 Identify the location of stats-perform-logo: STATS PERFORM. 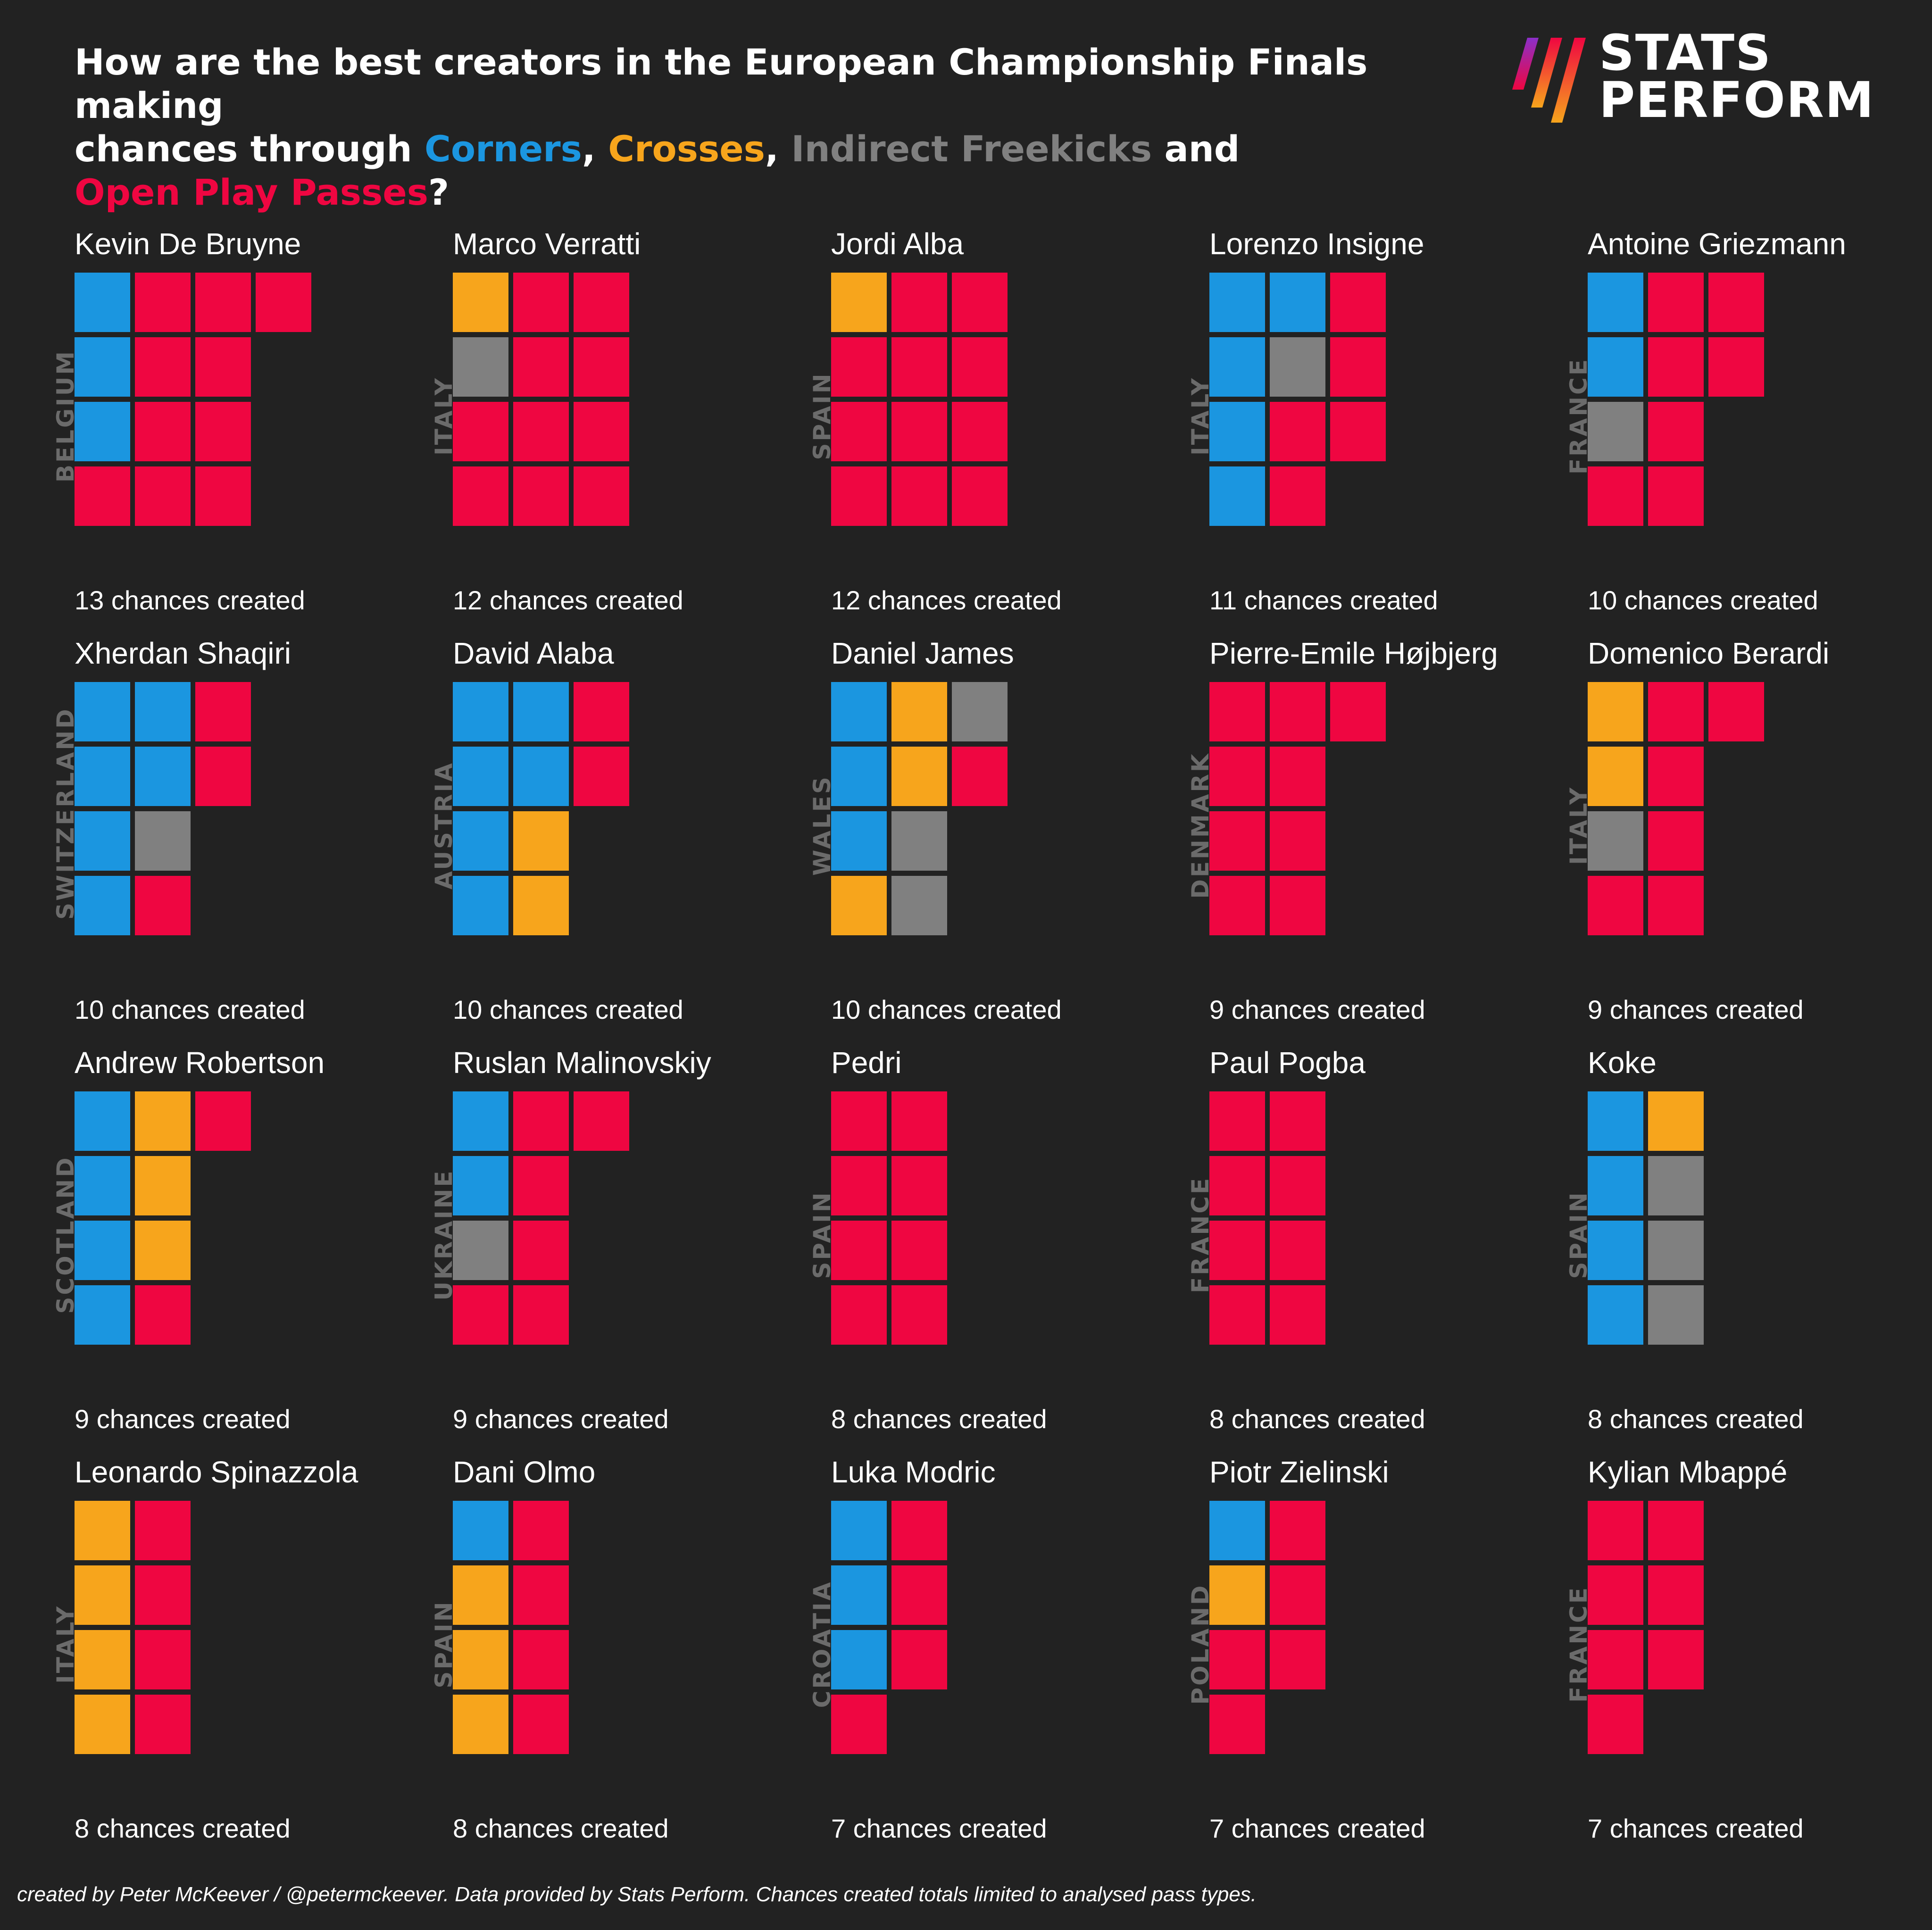
(1692, 78).